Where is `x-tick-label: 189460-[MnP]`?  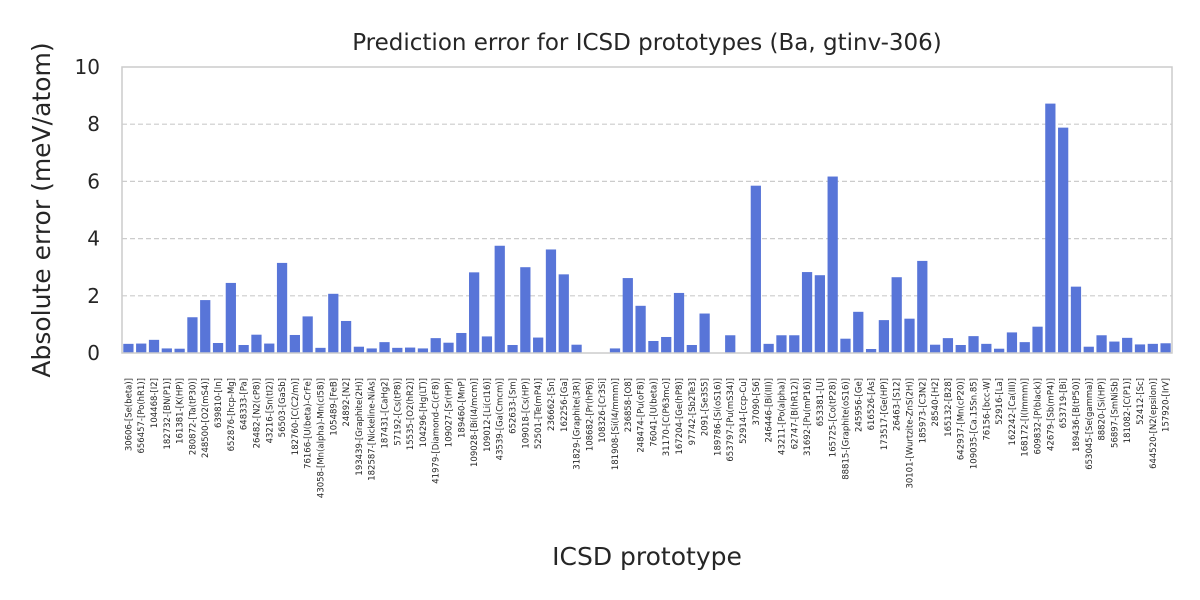
x-tick-label: 189460-[MnP] is located at coordinates (462, 408).